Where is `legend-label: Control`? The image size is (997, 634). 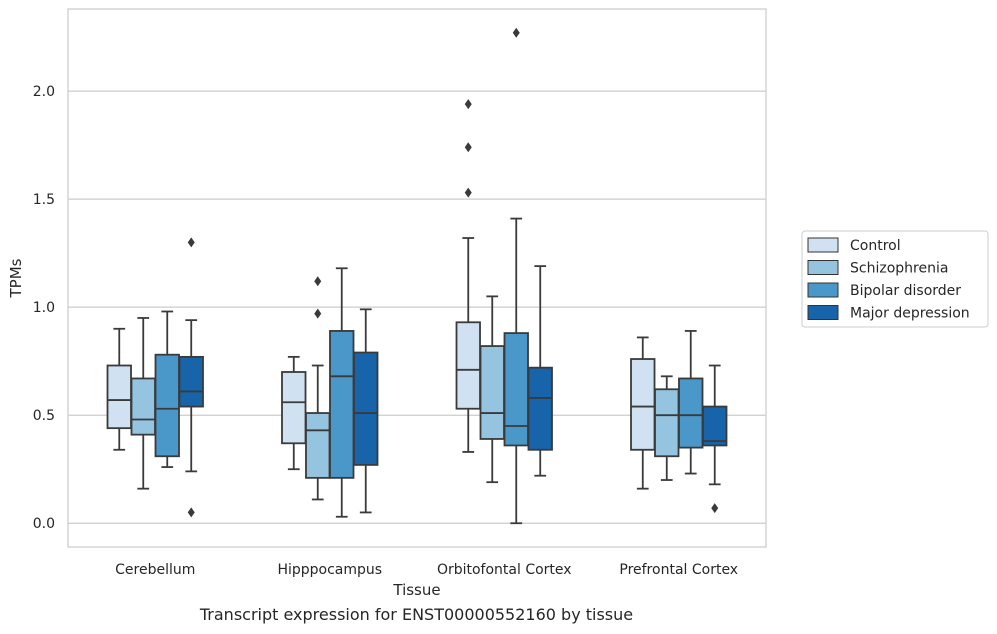
legend-label: Control is located at coordinates (875, 246).